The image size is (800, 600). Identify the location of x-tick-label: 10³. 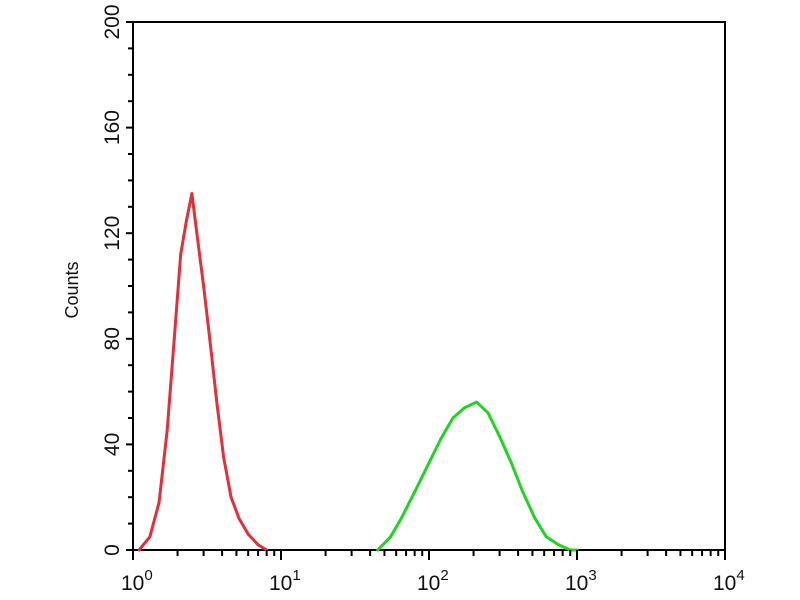
(581, 581).